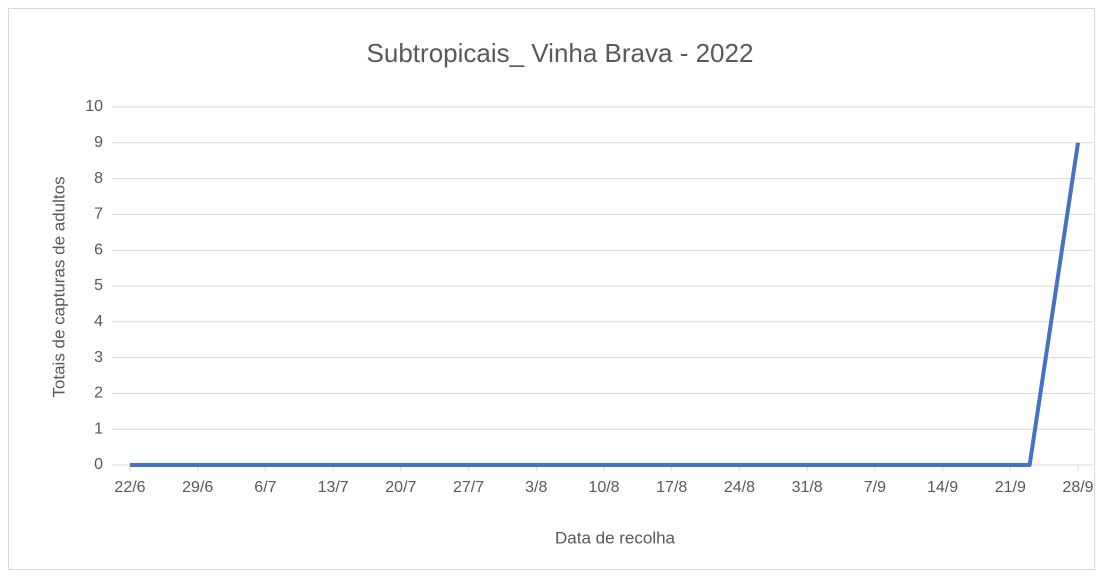  I want to click on y-tick-label: 5, so click(98, 285).